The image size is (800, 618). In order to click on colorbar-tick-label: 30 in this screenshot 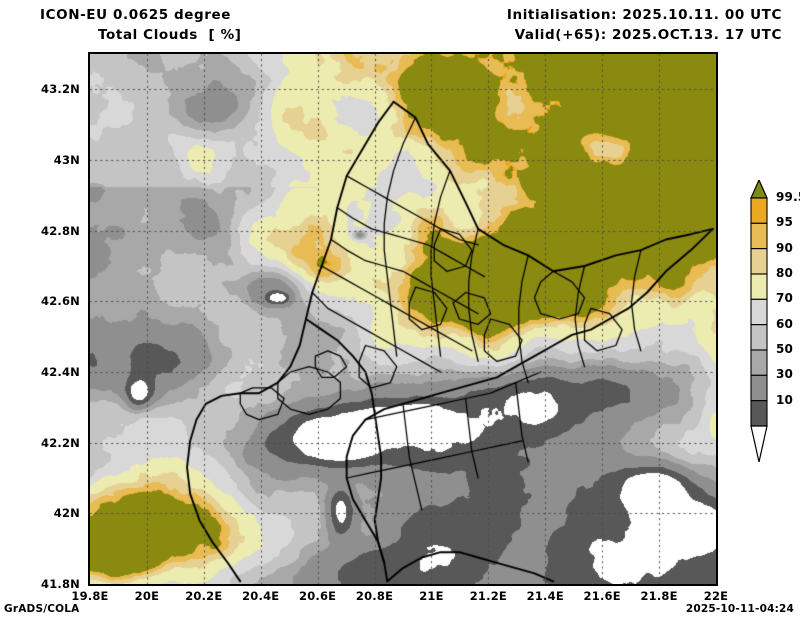, I will do `click(785, 374)`.